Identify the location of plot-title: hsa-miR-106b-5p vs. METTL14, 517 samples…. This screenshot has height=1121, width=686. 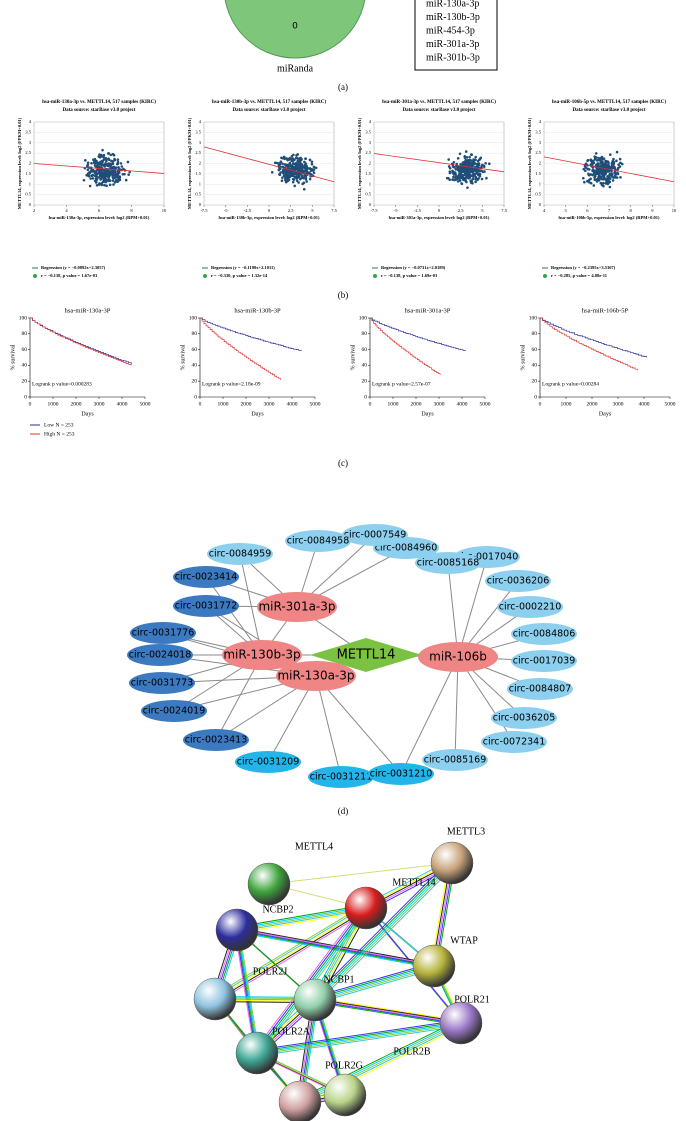
(609, 102).